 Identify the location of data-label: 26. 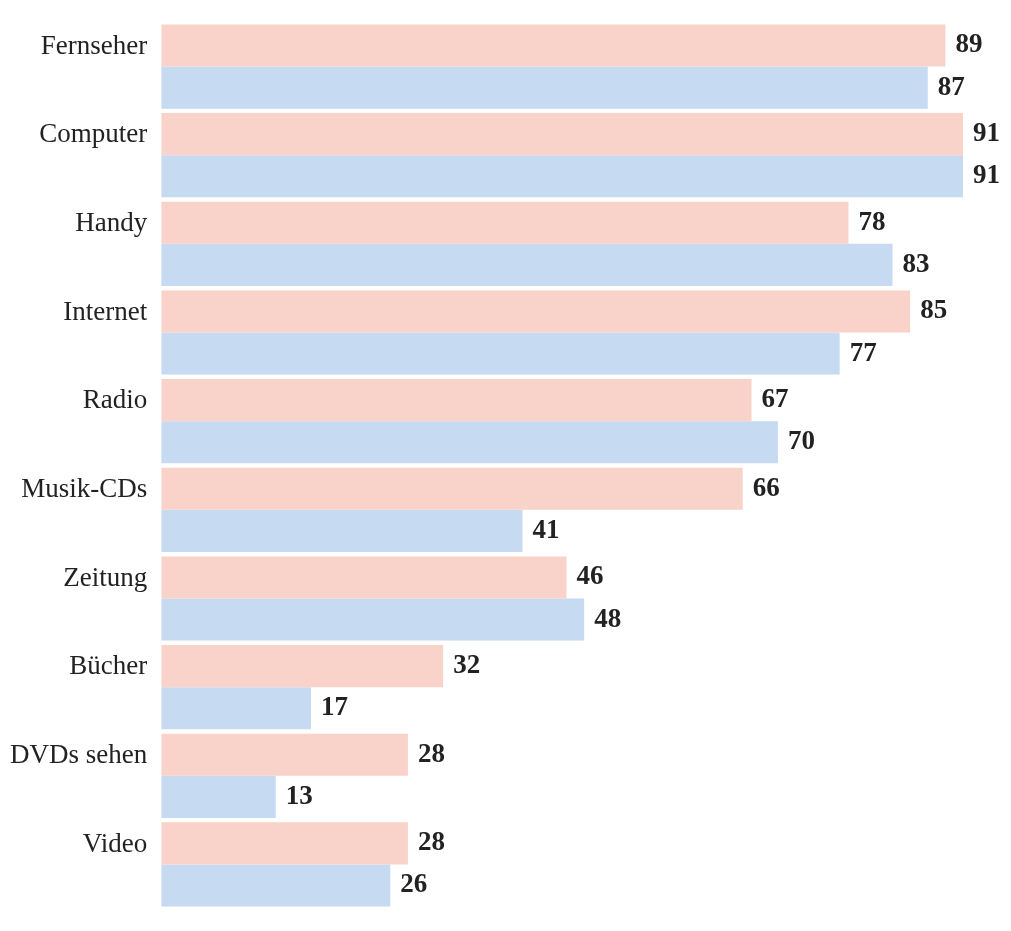
(414, 883).